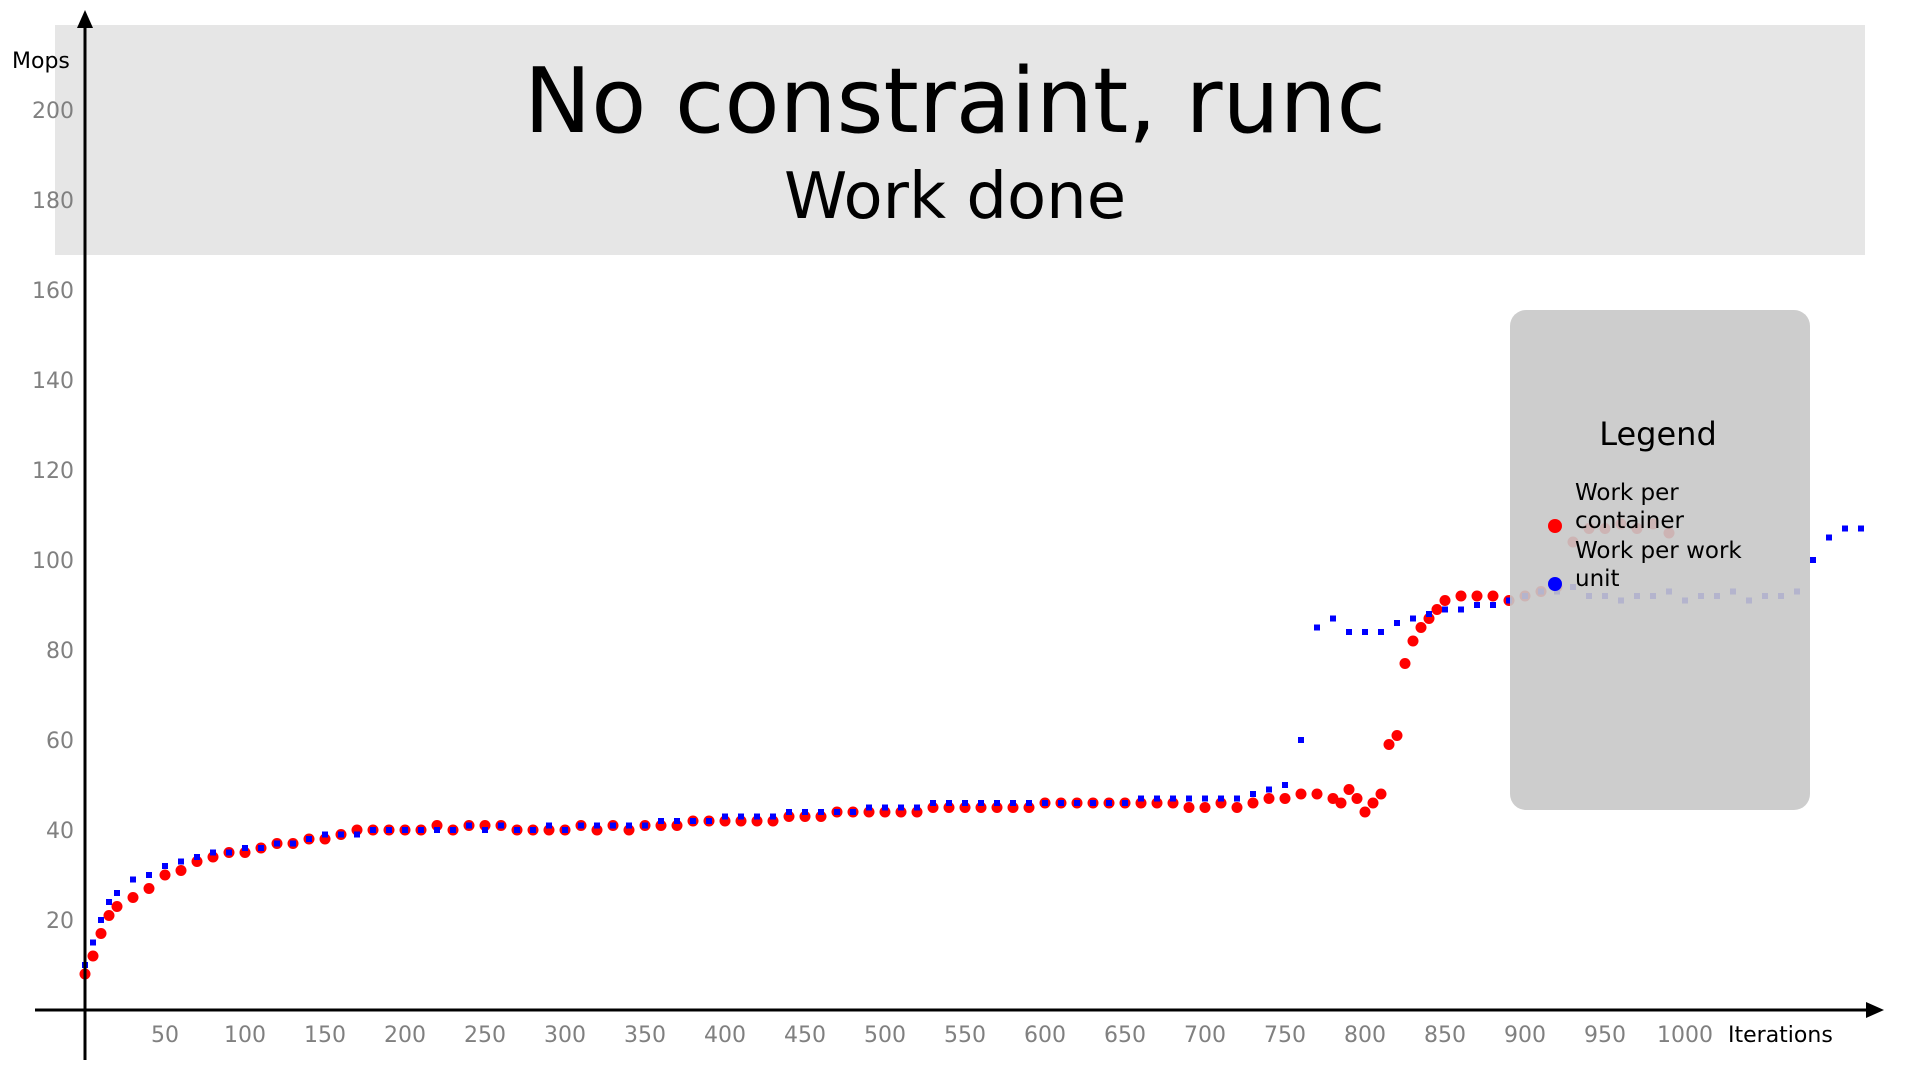  What do you see at coordinates (1125, 1035) in the screenshot?
I see `x-tick-label: 650` at bounding box center [1125, 1035].